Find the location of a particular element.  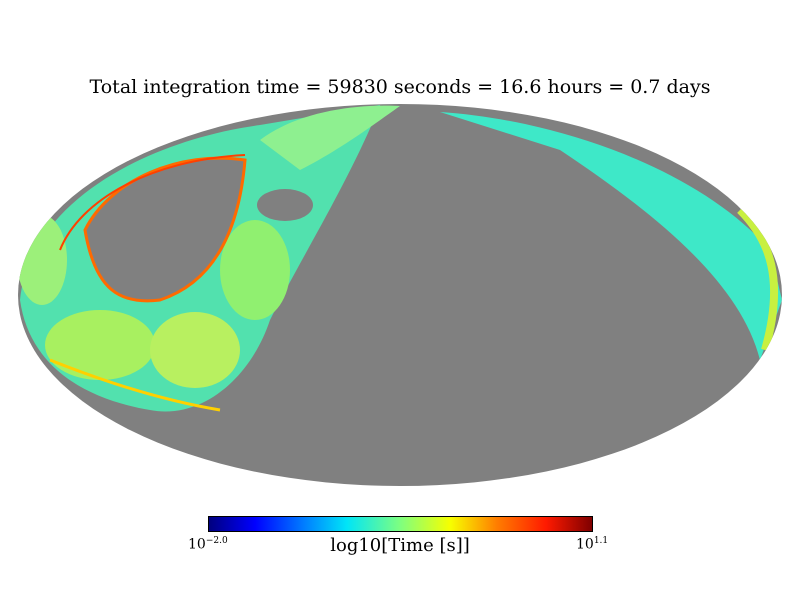

coverage-edge-east is located at coordinates (758, 279).